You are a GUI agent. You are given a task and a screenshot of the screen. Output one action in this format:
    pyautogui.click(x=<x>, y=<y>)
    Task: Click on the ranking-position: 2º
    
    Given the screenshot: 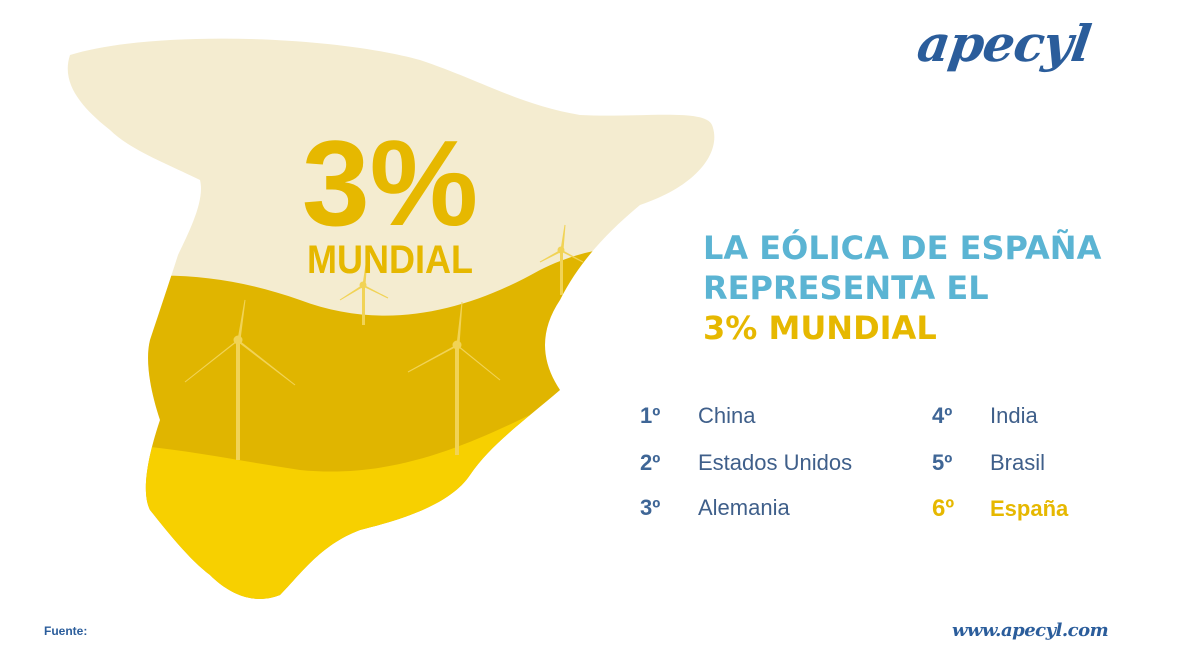 What is the action you would take?
    pyautogui.click(x=650, y=462)
    